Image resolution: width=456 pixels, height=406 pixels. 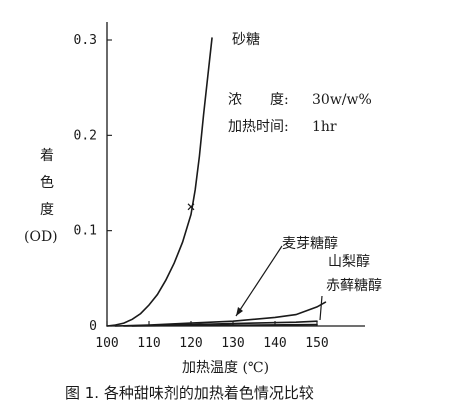 I want to click on maltitol-leader-arrowhead, so click(x=239, y=311).